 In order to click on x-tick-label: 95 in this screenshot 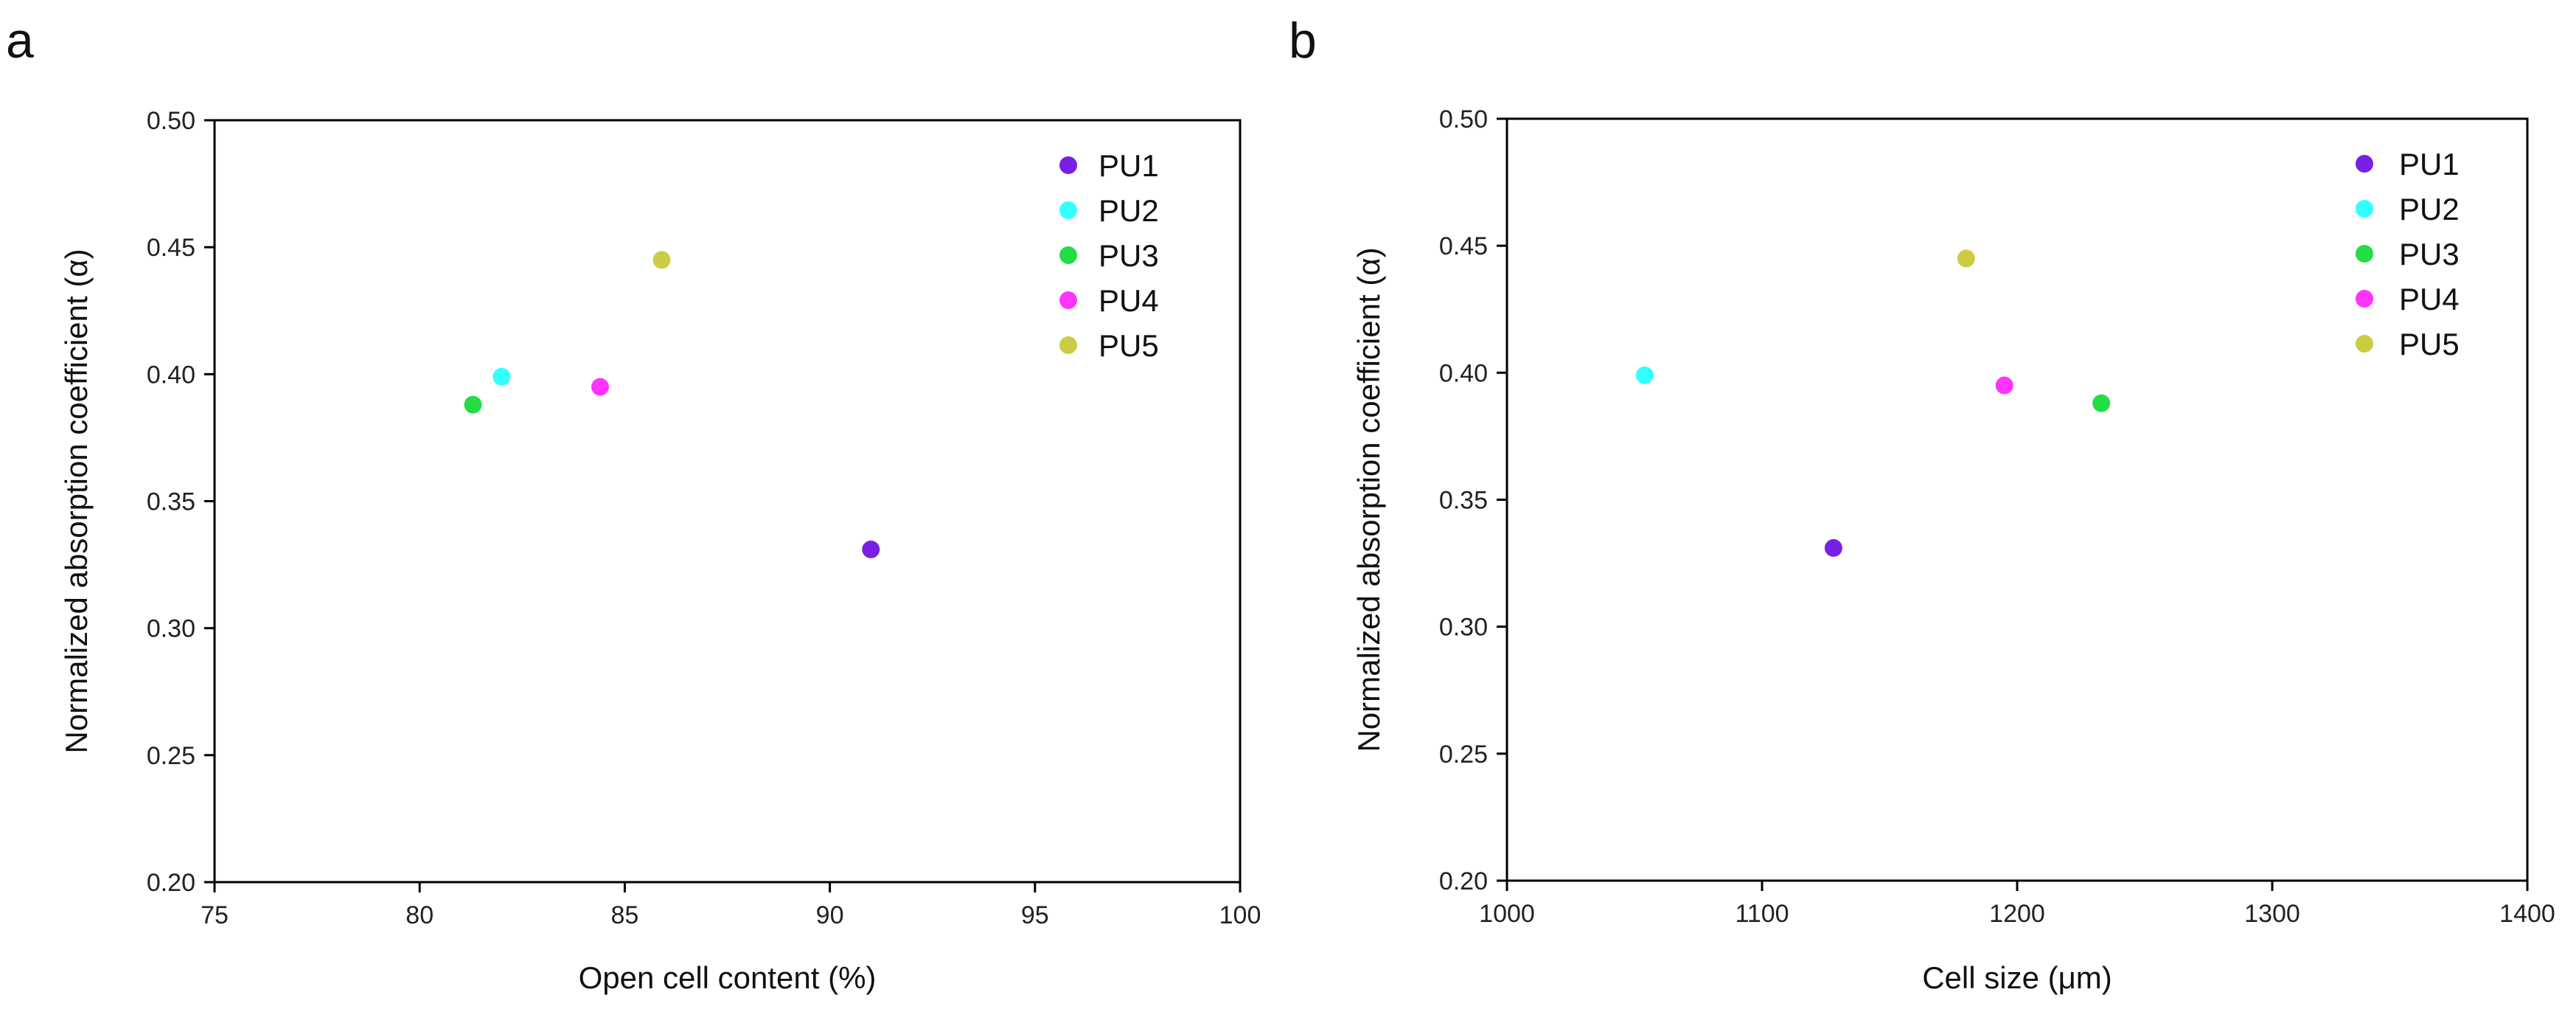, I will do `click(1035, 915)`.